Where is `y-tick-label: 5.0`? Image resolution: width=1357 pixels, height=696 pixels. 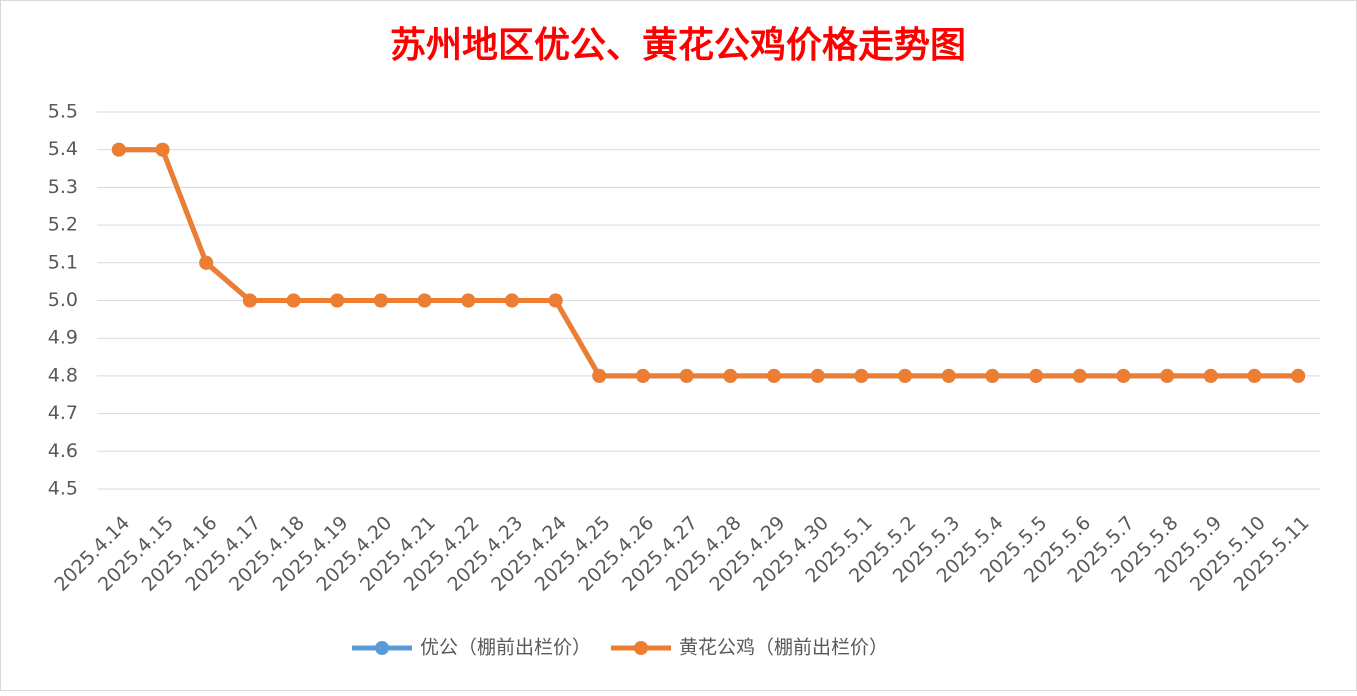
y-tick-label: 5.0 is located at coordinates (63, 300).